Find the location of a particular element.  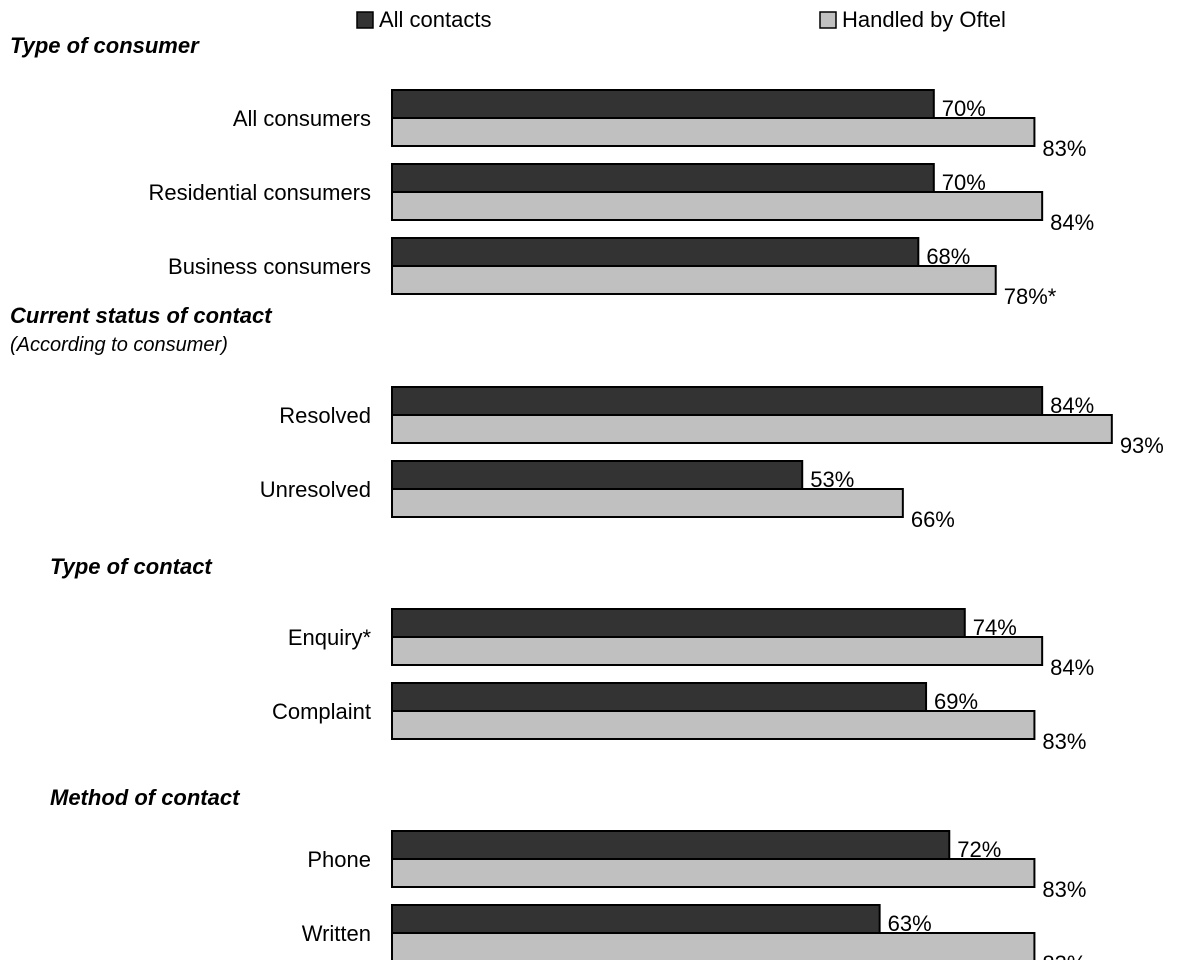

bar-all-consumers-handled-by-oftel is located at coordinates (713, 132).